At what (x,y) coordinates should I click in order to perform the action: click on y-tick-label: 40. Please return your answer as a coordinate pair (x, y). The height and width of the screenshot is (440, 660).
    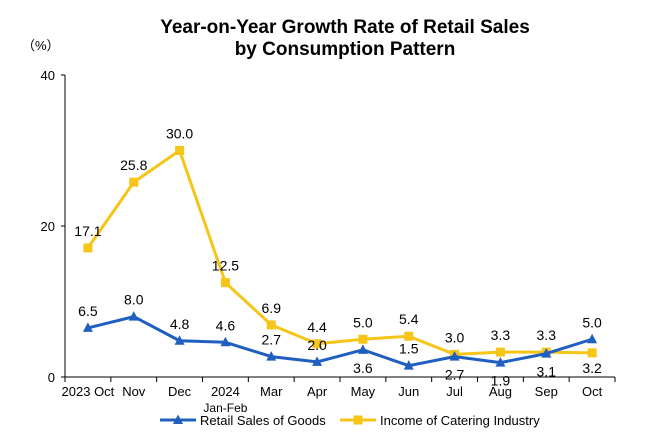
    Looking at the image, I should click on (48, 75).